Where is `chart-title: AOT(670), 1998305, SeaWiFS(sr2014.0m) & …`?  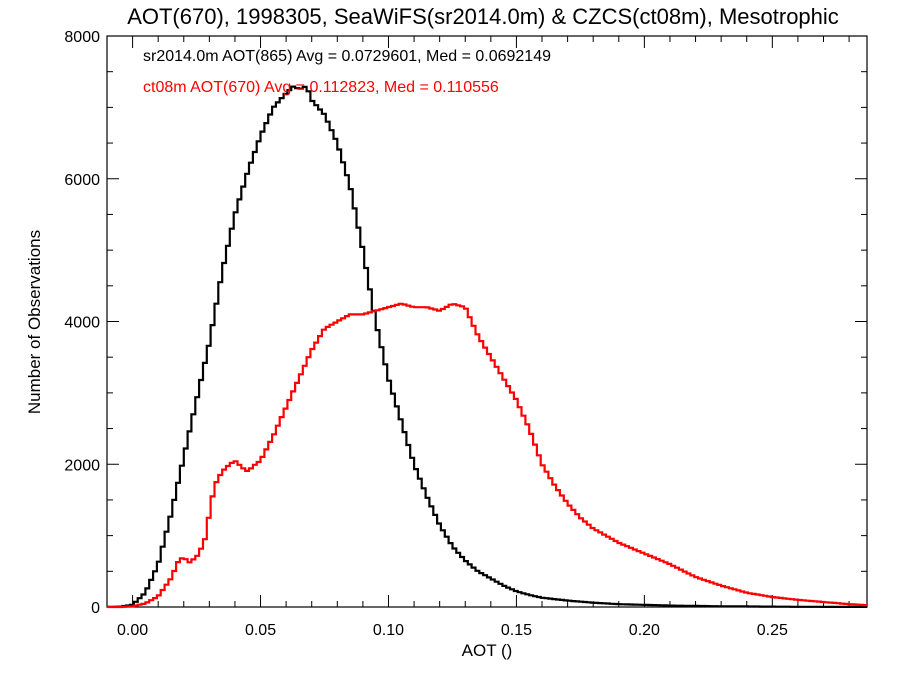 chart-title: AOT(670), 1998305, SeaWiFS(sr2014.0m) & … is located at coordinates (483, 16).